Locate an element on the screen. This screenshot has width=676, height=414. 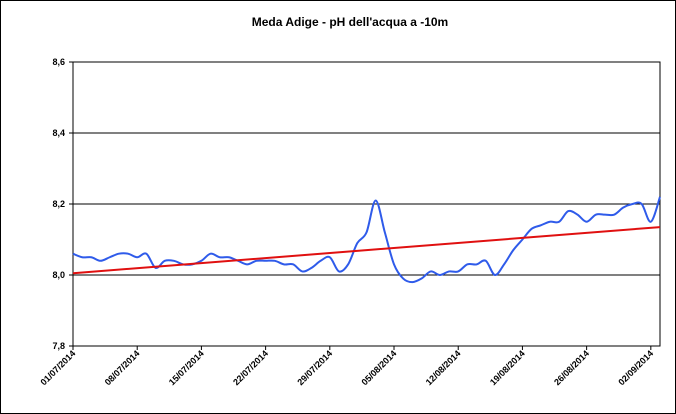
y-tick-label: 8,6 is located at coordinates (58, 62).